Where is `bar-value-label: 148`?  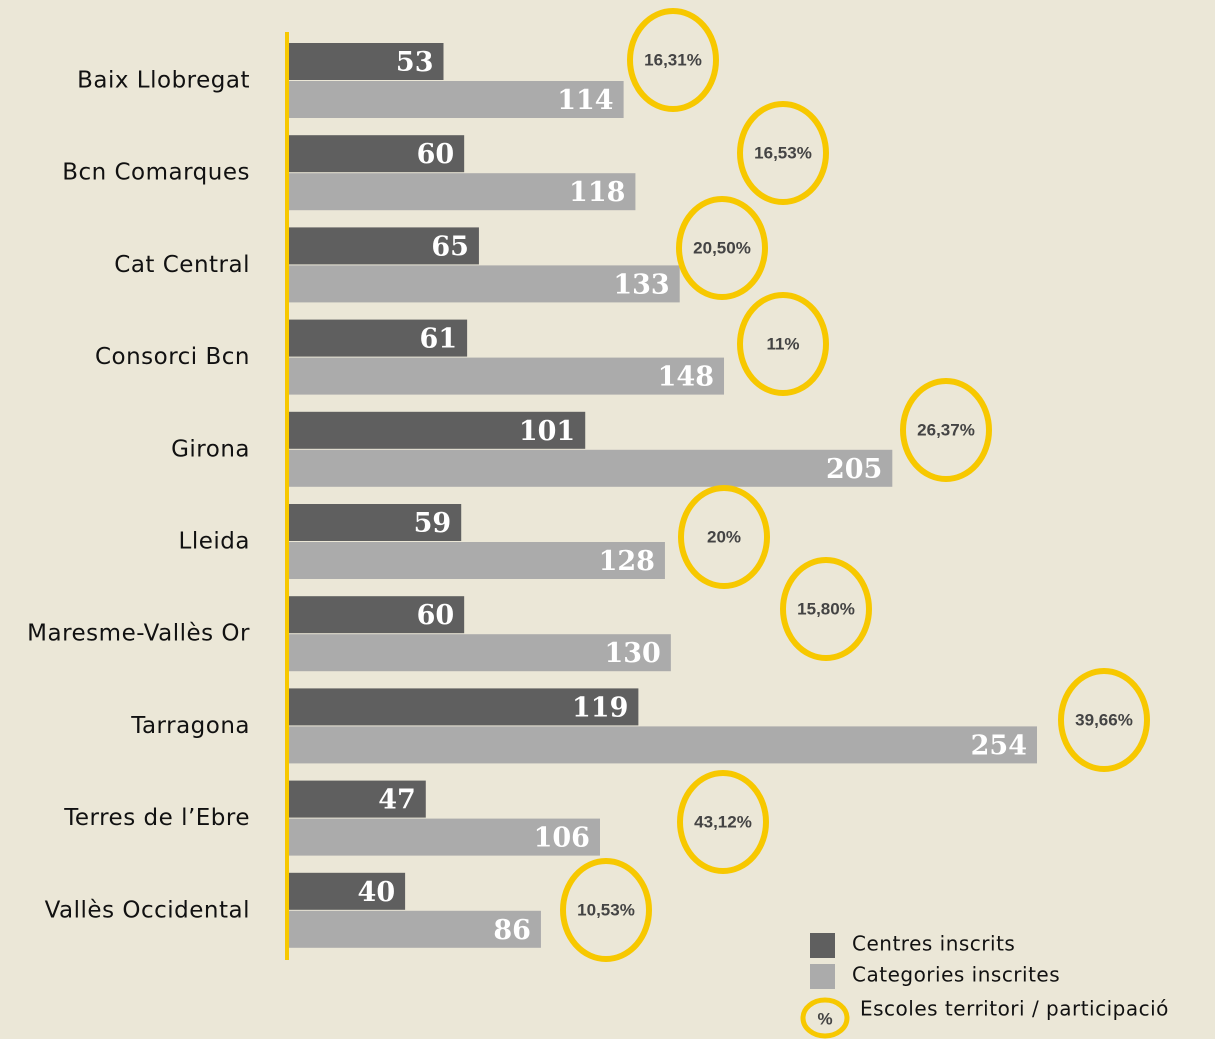
bar-value-label: 148 is located at coordinates (686, 377).